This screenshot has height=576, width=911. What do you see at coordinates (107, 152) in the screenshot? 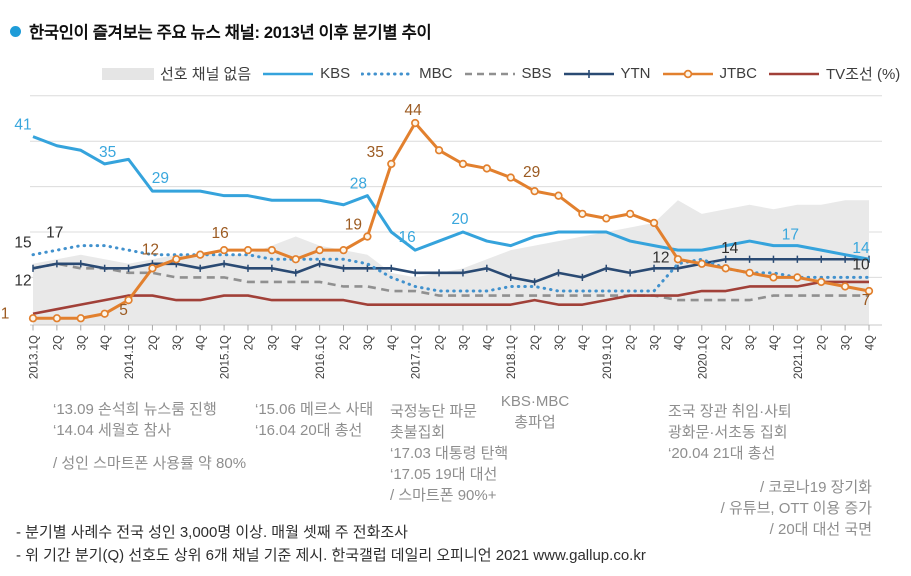
I see `point-label-kbs-35: 35` at bounding box center [107, 152].